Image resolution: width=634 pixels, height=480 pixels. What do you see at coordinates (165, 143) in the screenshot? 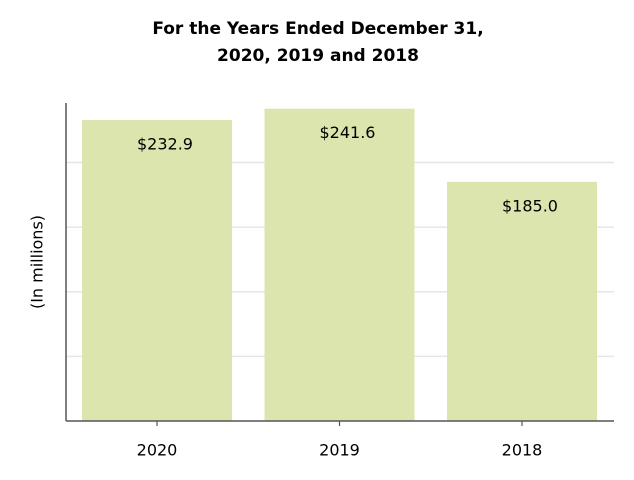
I see `value-label: $232.9` at bounding box center [165, 143].